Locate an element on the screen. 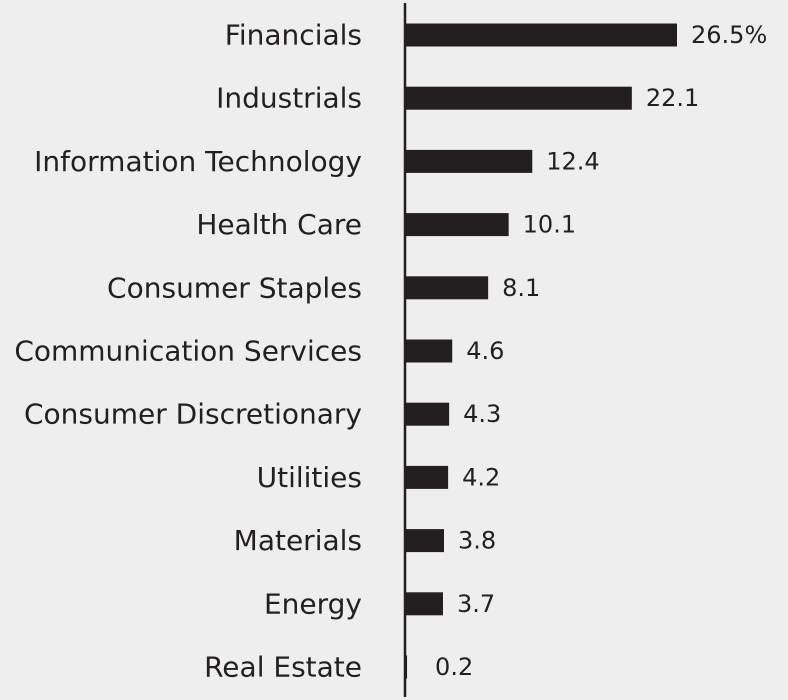  category-label: Financials is located at coordinates (293, 35).